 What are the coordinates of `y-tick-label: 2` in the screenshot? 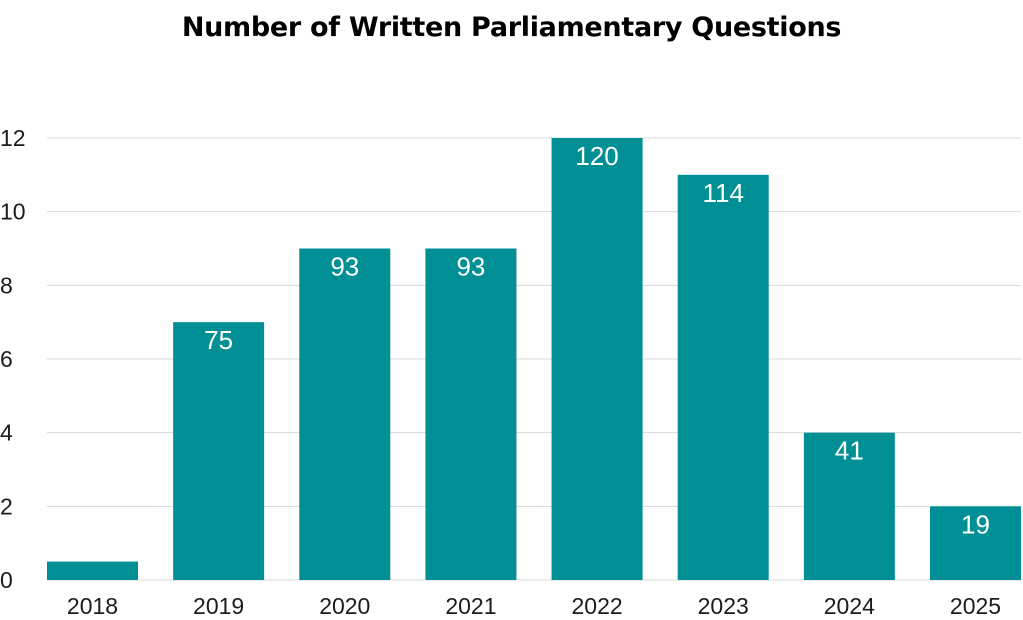 It's located at (6, 506).